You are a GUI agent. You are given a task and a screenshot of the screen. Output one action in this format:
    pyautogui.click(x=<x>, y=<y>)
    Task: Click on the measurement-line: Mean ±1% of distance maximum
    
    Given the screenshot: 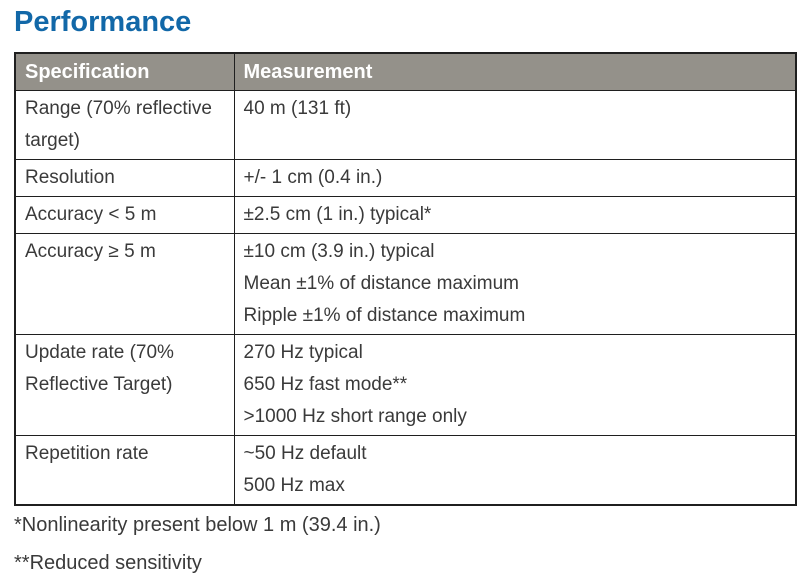 What is the action you would take?
    pyautogui.click(x=381, y=283)
    